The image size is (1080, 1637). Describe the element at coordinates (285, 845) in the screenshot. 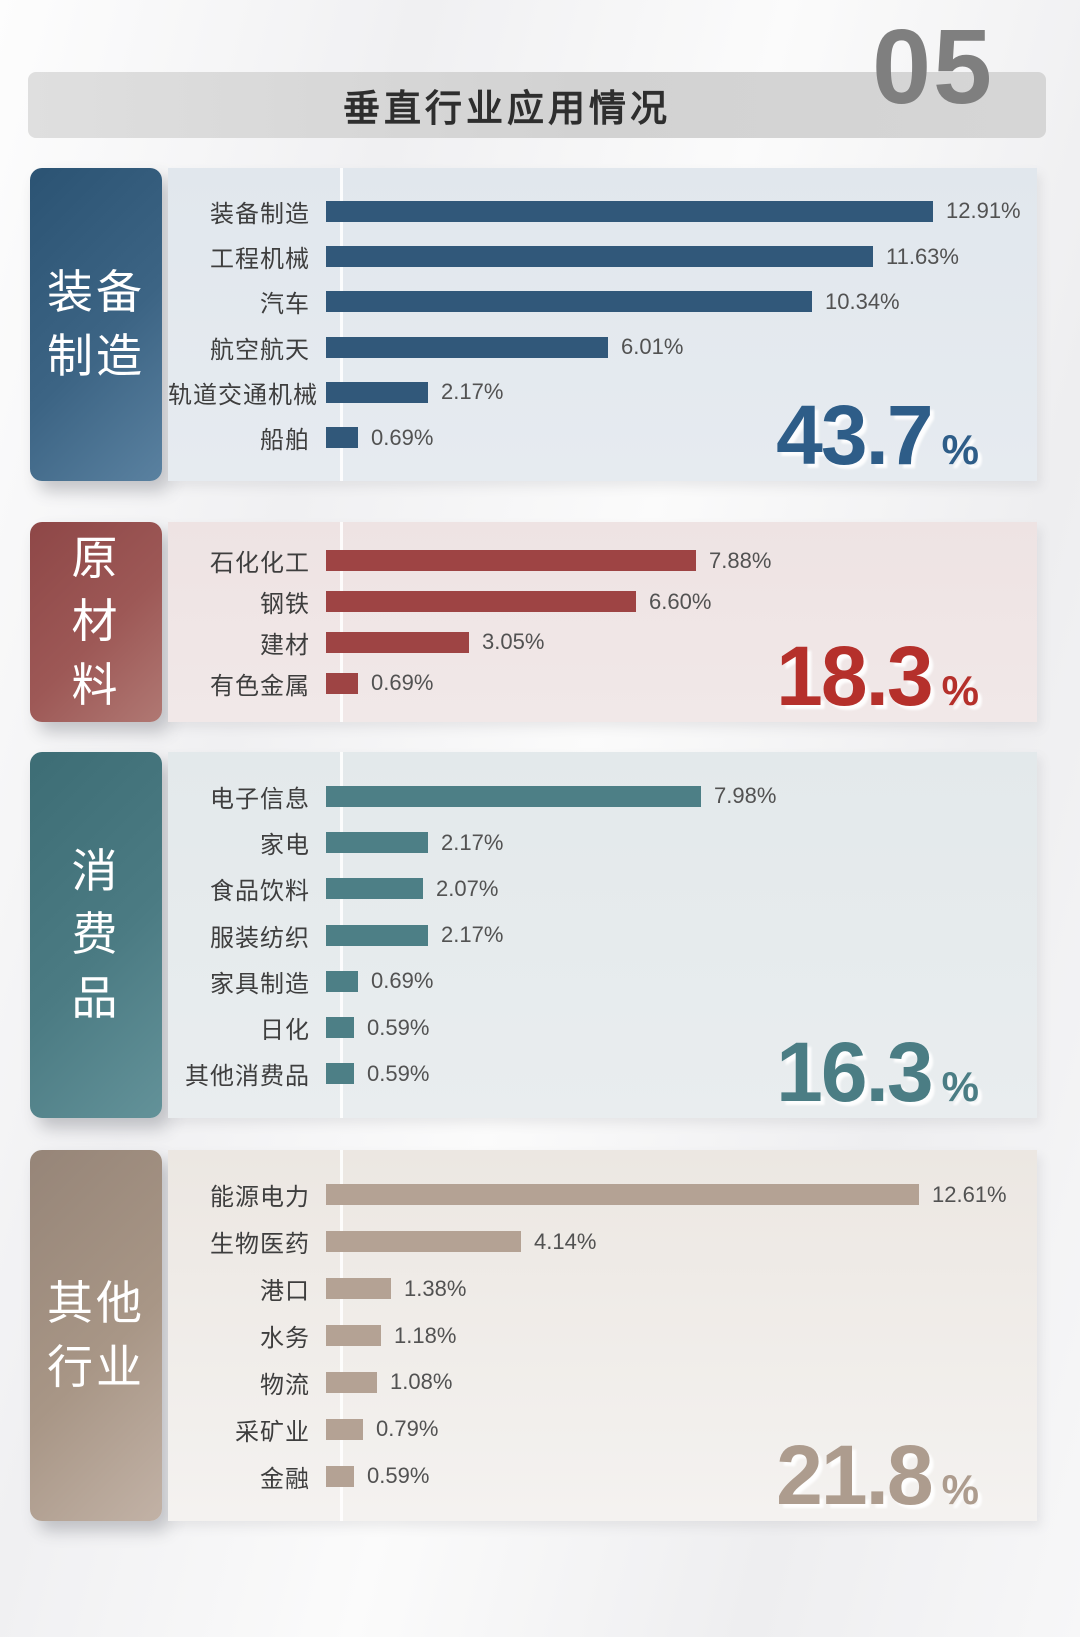

I see `category-label: 家电` at that location.